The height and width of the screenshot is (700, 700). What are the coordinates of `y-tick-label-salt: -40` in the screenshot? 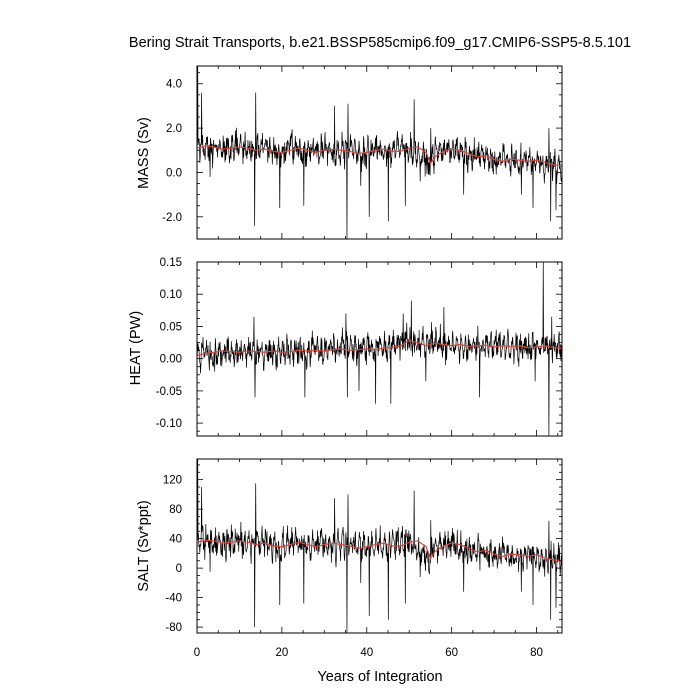 It's located at (173, 599).